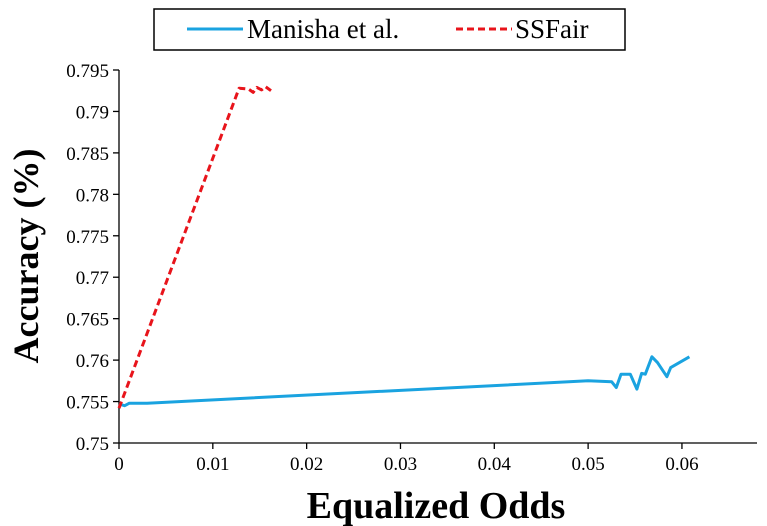 The height and width of the screenshot is (526, 767). I want to click on series-line-manisha, so click(404, 381).